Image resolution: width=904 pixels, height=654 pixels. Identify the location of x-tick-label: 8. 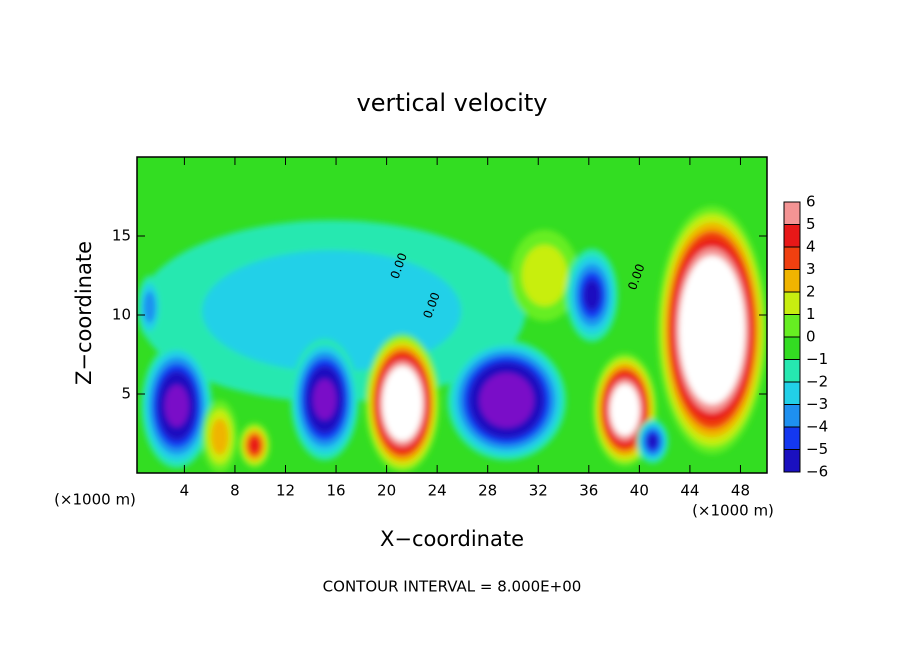
(235, 491).